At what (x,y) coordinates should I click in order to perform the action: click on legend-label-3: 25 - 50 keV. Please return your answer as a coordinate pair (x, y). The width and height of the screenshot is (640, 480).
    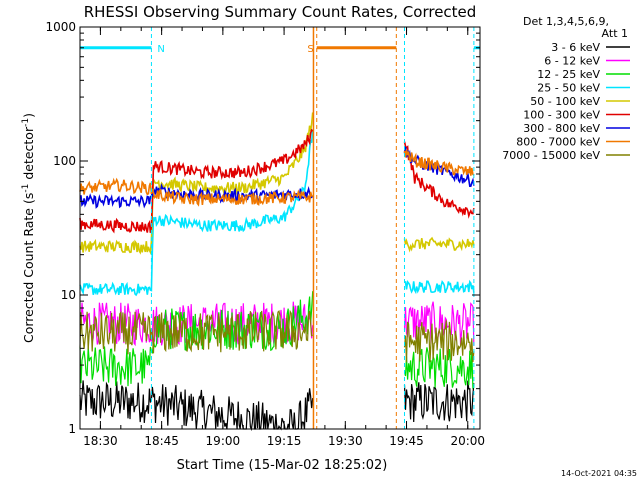
    Looking at the image, I should click on (568, 88).